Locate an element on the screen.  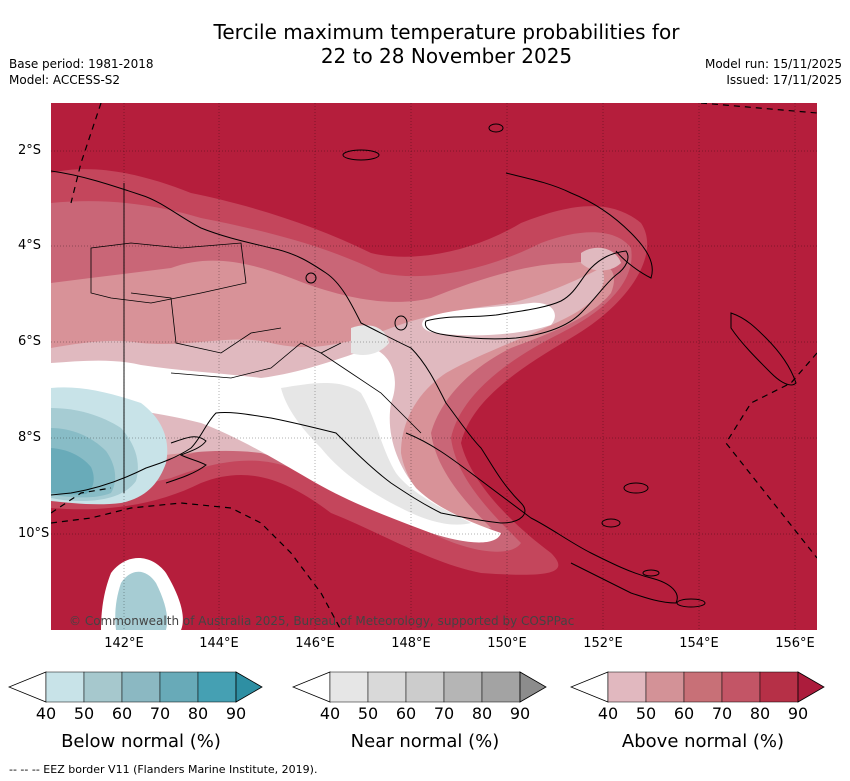
lon-label-150e: 150°E is located at coordinates (507, 643).